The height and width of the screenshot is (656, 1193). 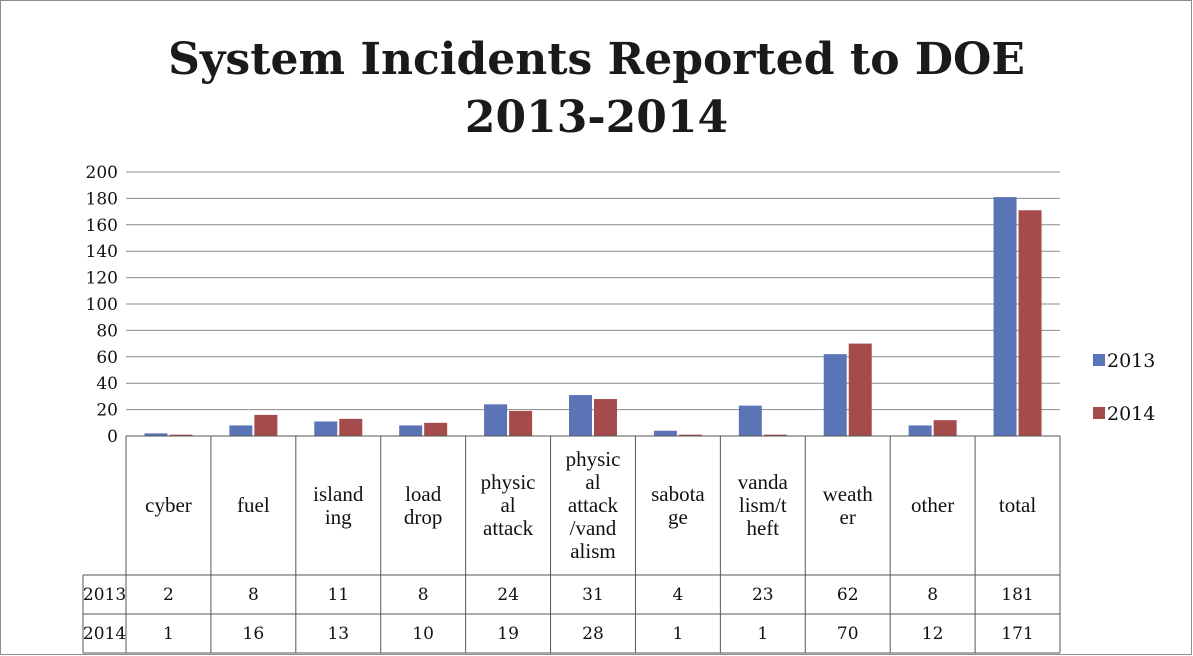 I want to click on category-label: island ing, so click(x=338, y=505).